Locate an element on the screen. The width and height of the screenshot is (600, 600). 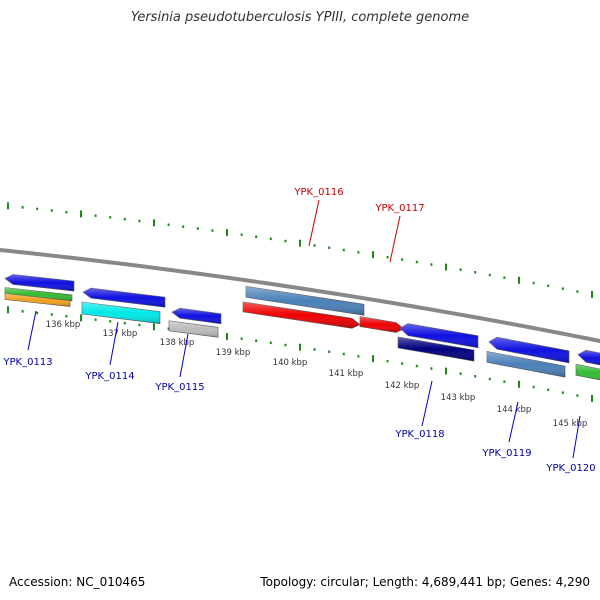
gene-feature-0116-red is located at coordinates (301, 315).